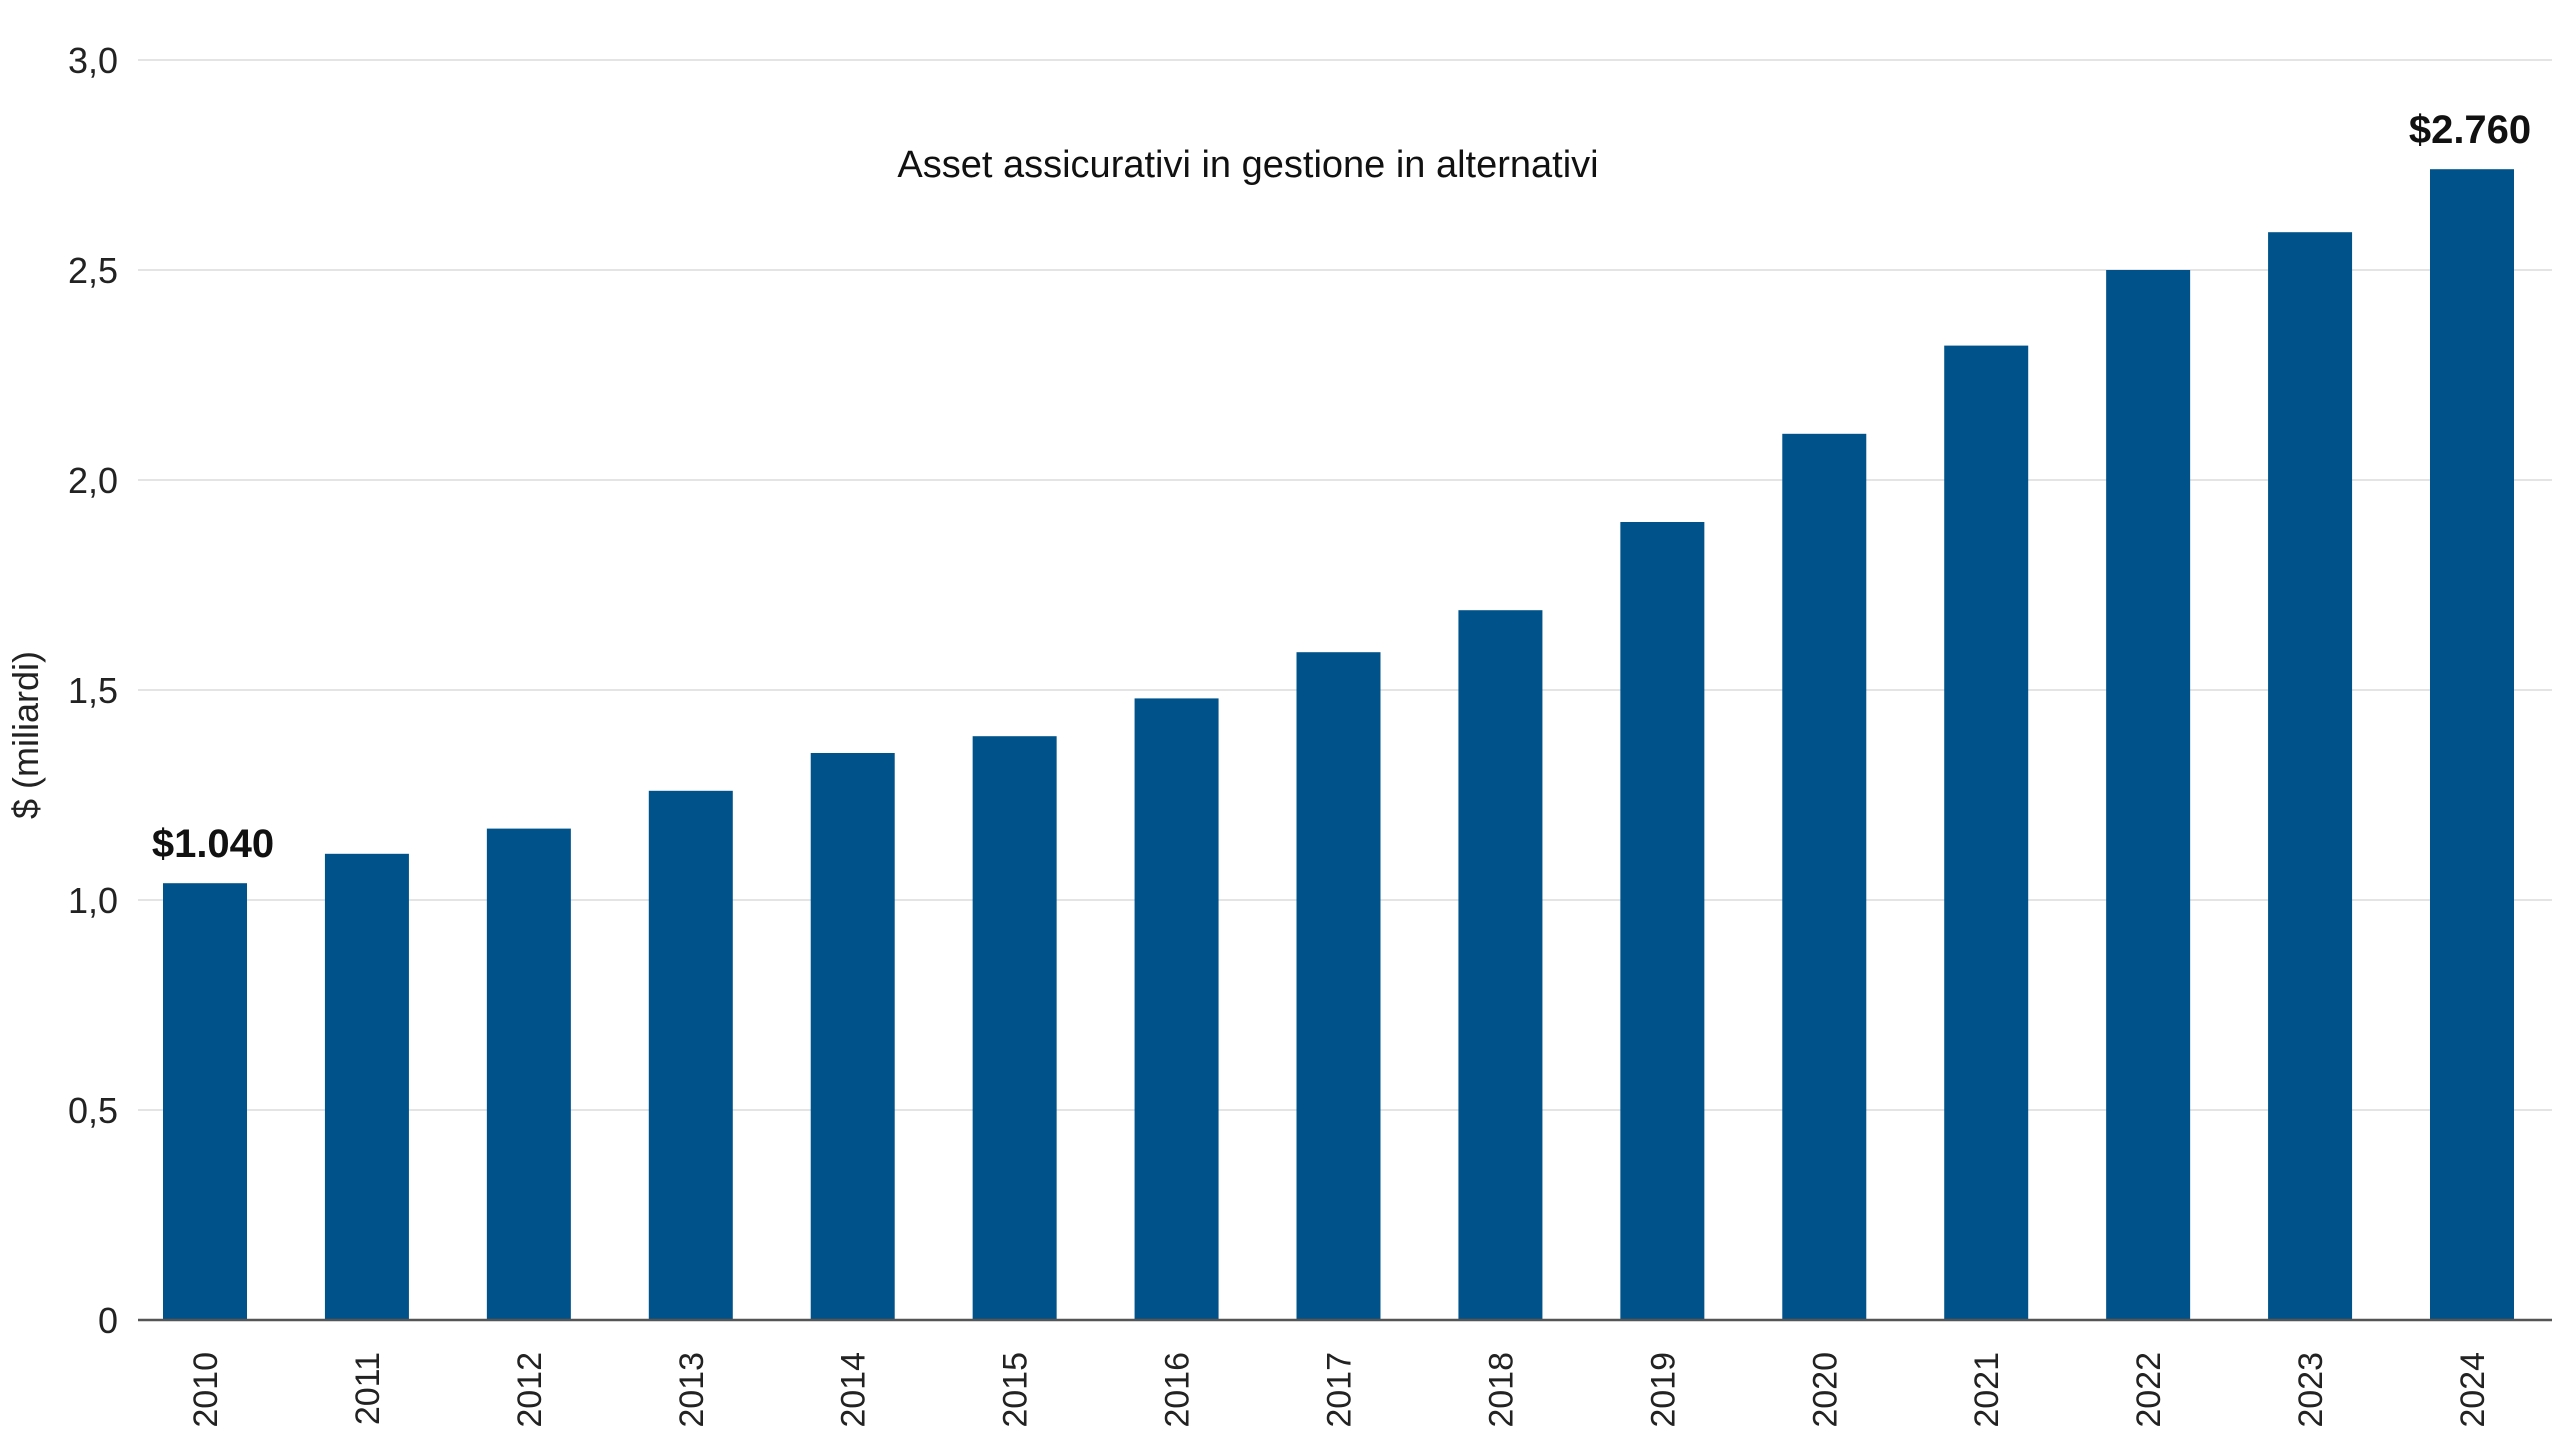 This screenshot has width=2560, height=1440. Describe the element at coordinates (93, 60) in the screenshot. I see `y-tick-label: 3,0` at that location.